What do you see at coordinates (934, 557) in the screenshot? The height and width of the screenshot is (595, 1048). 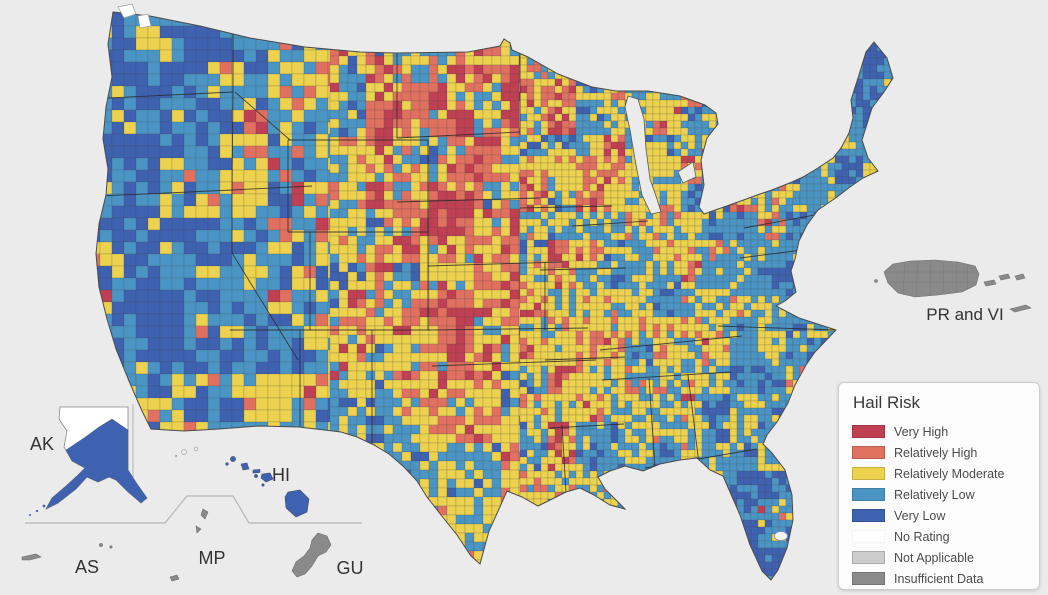 I see `legend-item-label: Not Applicable` at bounding box center [934, 557].